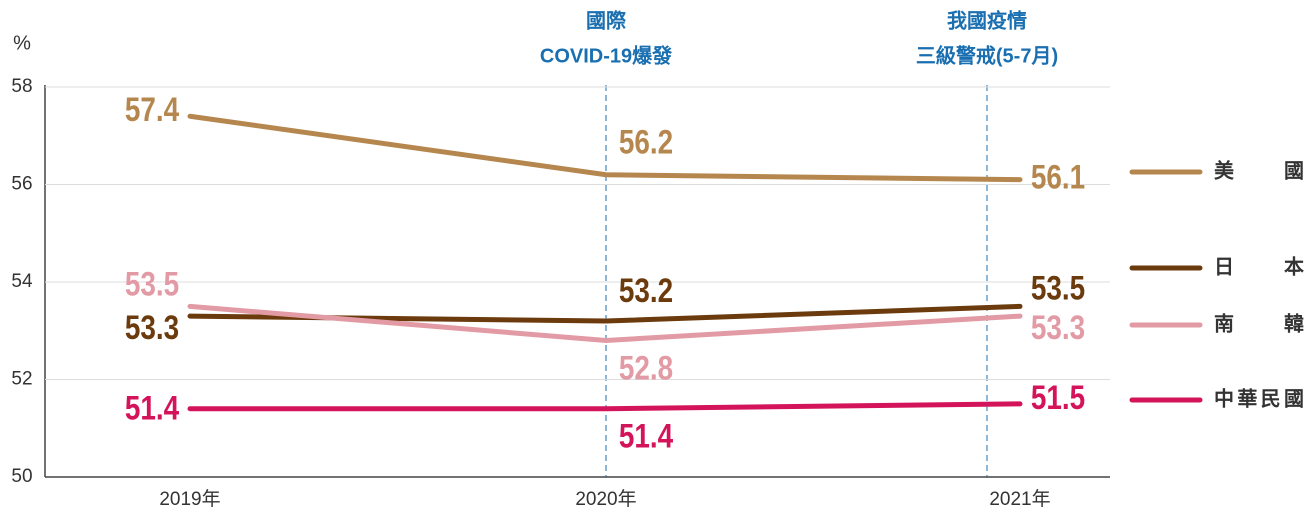  Describe the element at coordinates (987, 20) in the screenshot. I see `annotation: 我國疫情` at that location.